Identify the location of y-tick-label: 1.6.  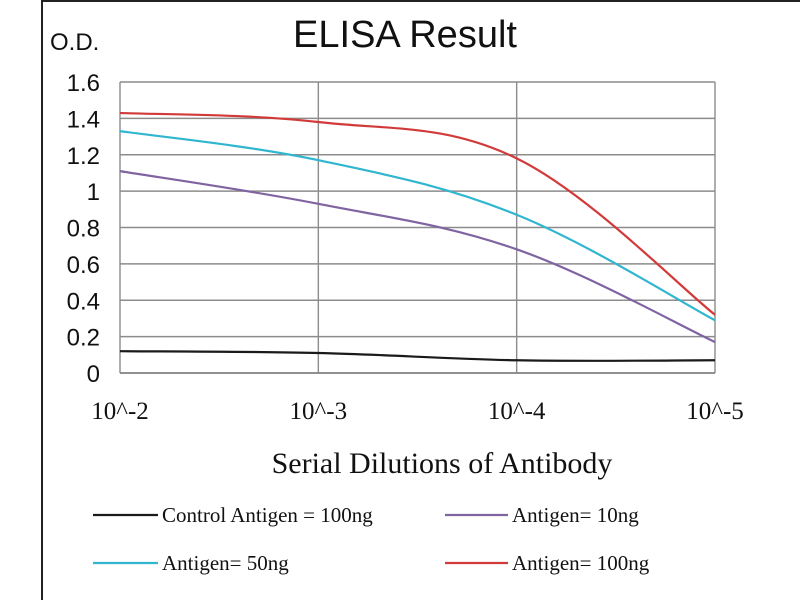
(83, 83).